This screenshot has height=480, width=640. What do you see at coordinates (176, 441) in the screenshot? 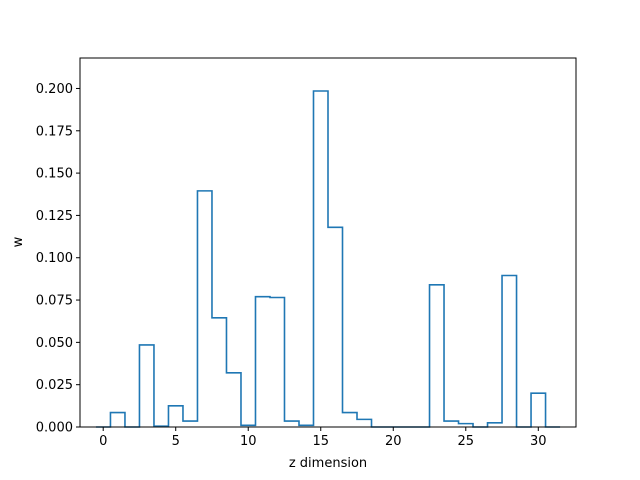
I see `x-tick-label: 5` at bounding box center [176, 441].